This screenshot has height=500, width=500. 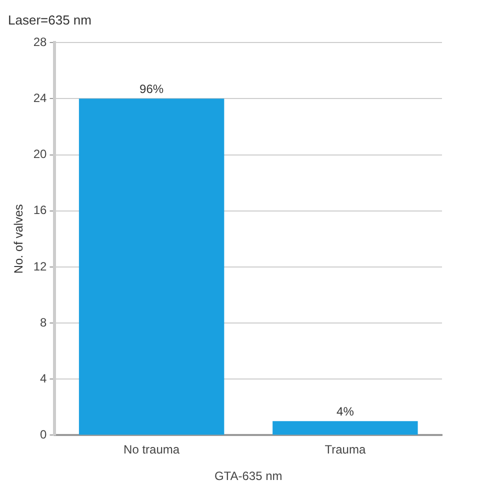 I want to click on y-tick-label: 4, so click(x=44, y=378).